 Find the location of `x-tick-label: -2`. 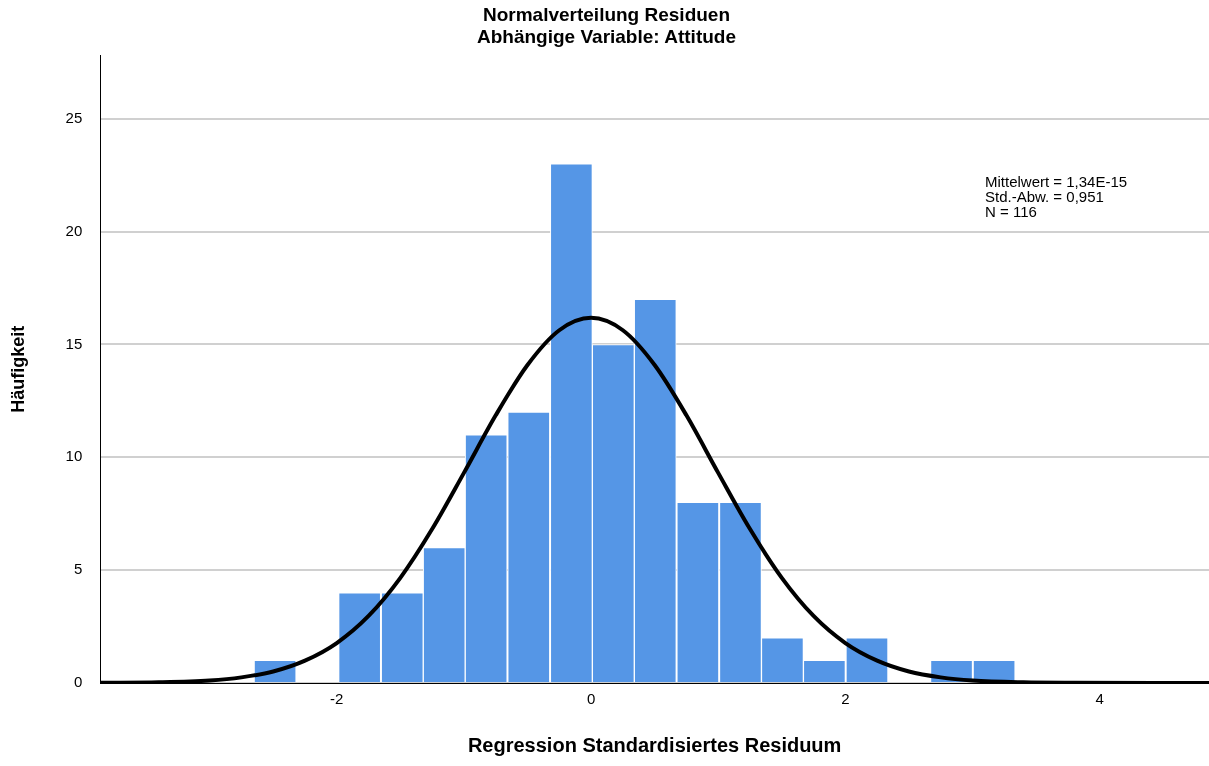

x-tick-label: -2 is located at coordinates (337, 699).